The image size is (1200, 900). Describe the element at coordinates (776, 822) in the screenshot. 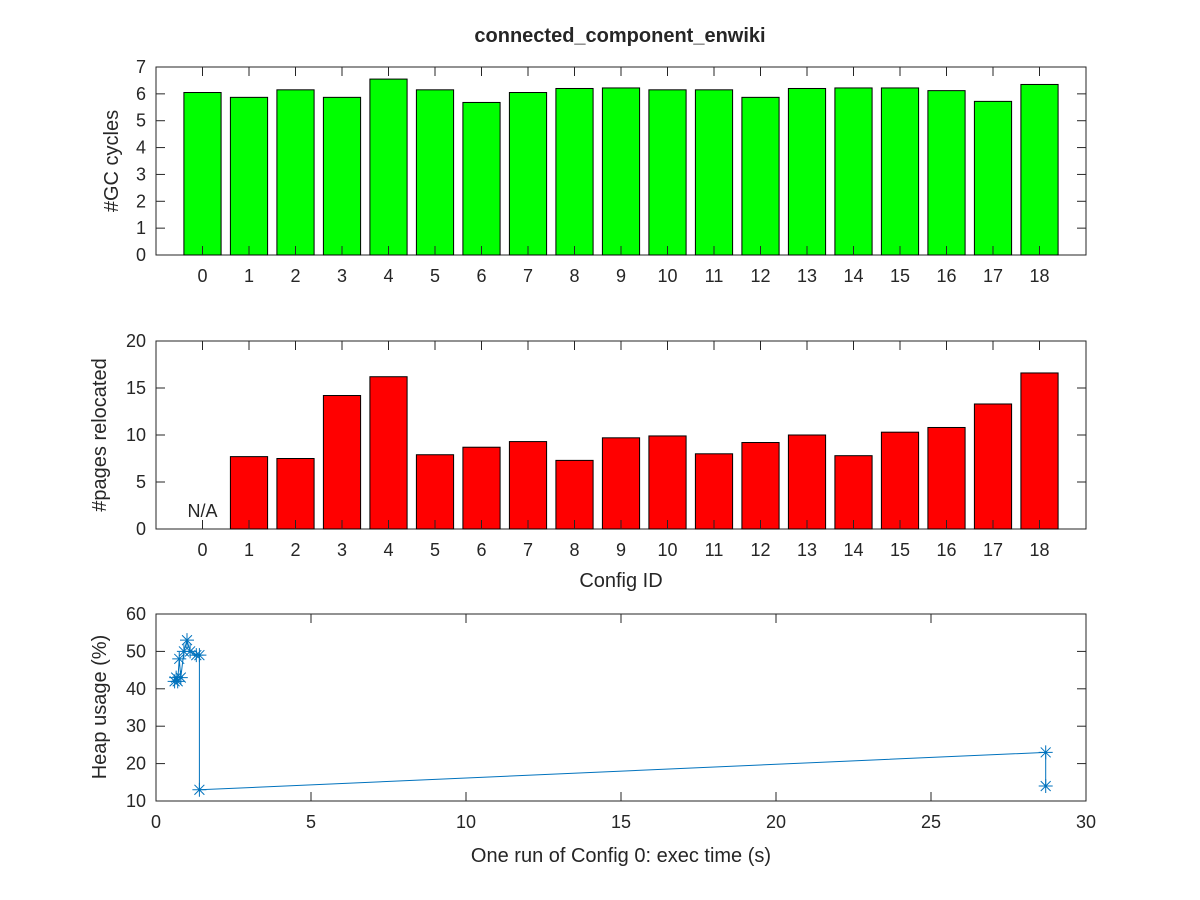

I see `heap-usage-x-tick-label: 20` at that location.